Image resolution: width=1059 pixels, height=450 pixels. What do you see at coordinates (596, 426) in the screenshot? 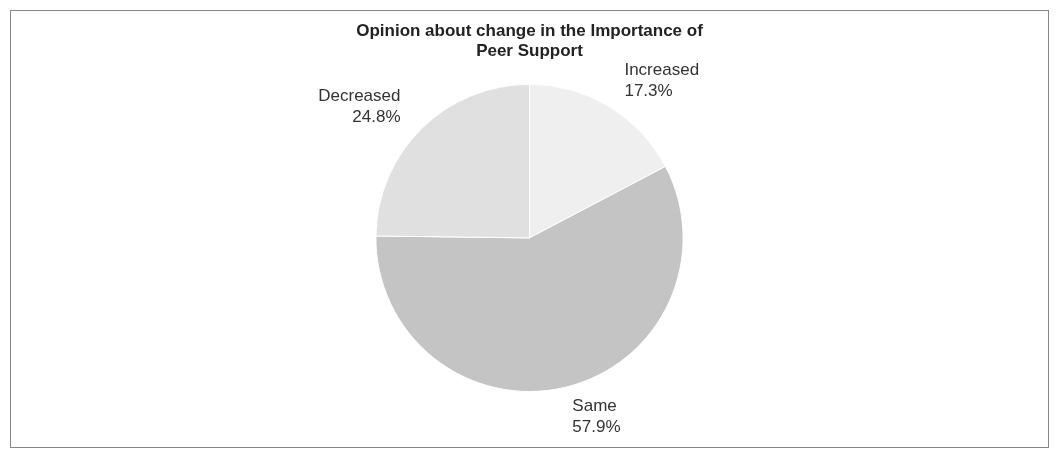
I see `data-label: 57.9%` at bounding box center [596, 426].